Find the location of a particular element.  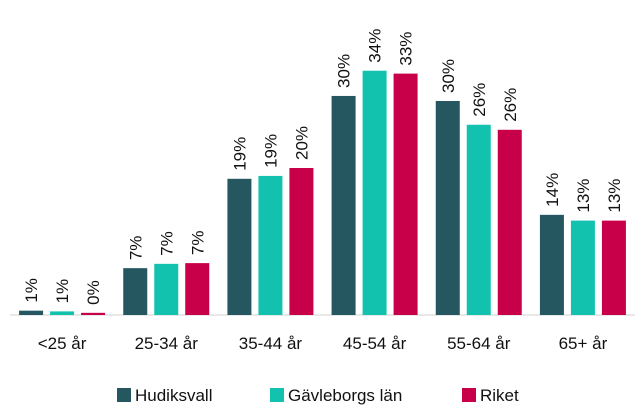

legend-label: Gävleborgs län is located at coordinates (345, 395).